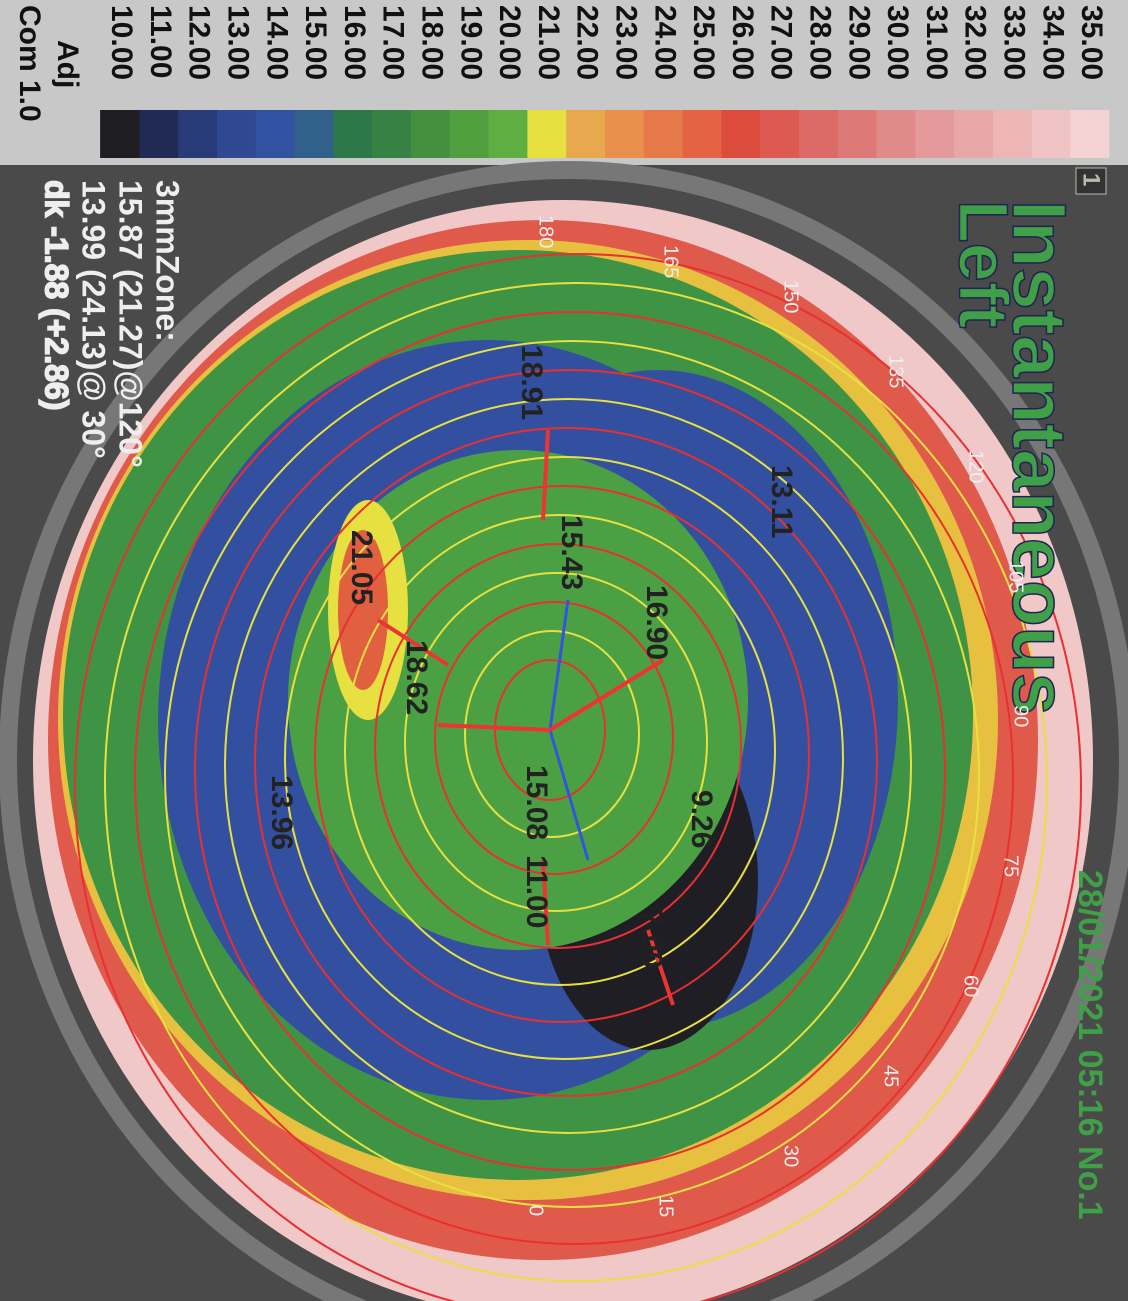  Describe the element at coordinates (276, 42) in the screenshot. I see `scale-label: 14.00` at that location.